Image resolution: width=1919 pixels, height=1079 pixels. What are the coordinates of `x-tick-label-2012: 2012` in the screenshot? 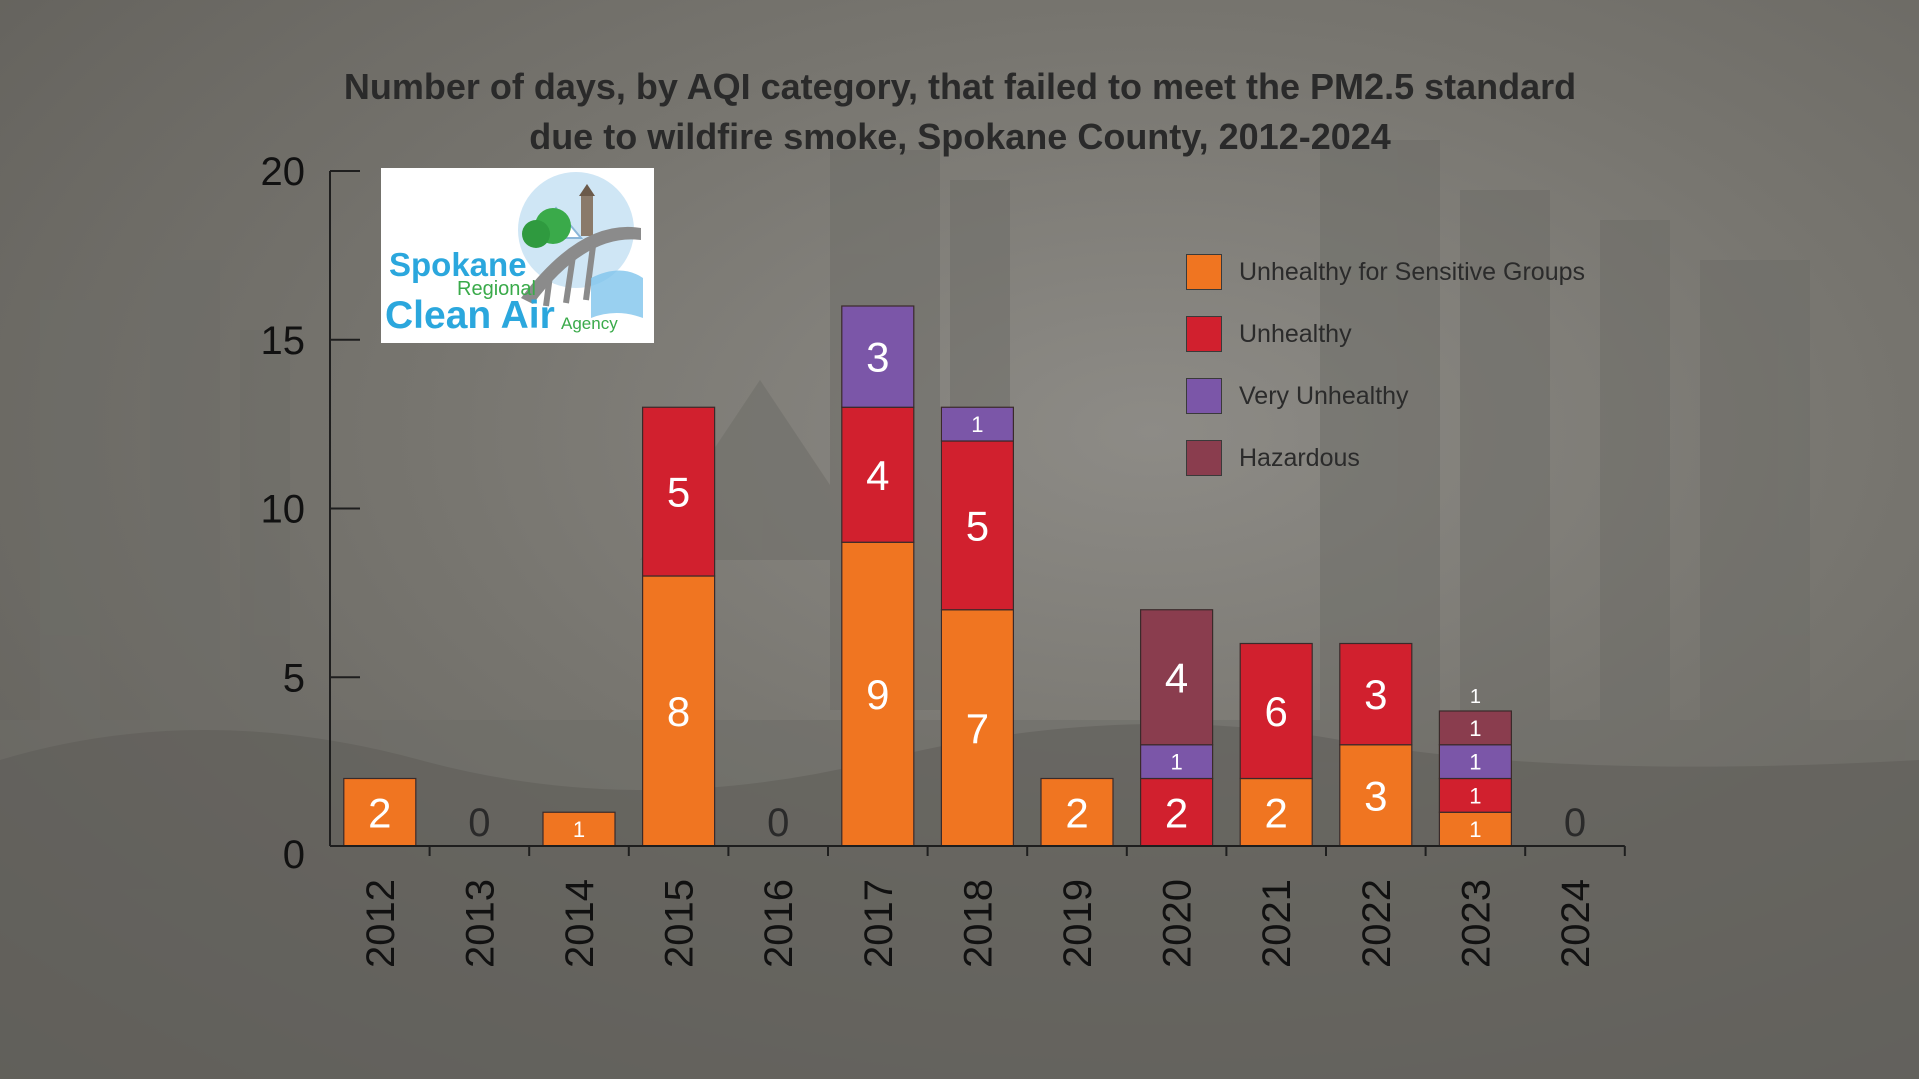 It's located at (381, 923).